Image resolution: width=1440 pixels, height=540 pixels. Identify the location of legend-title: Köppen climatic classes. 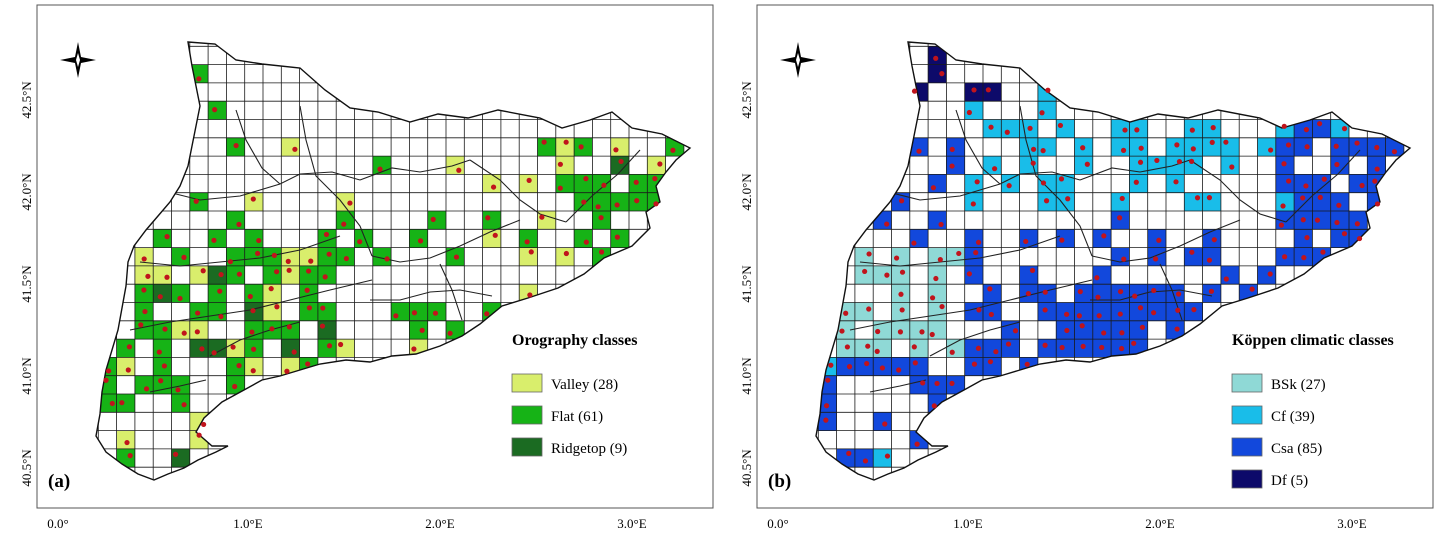
(1313, 340).